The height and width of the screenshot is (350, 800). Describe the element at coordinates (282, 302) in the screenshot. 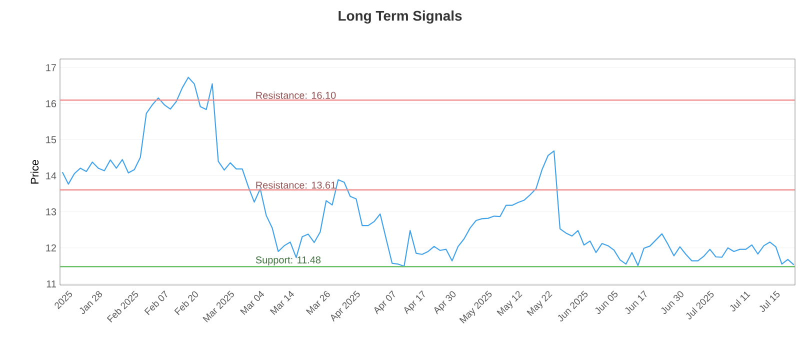

I see `x-tick-label: Mar 14` at that location.